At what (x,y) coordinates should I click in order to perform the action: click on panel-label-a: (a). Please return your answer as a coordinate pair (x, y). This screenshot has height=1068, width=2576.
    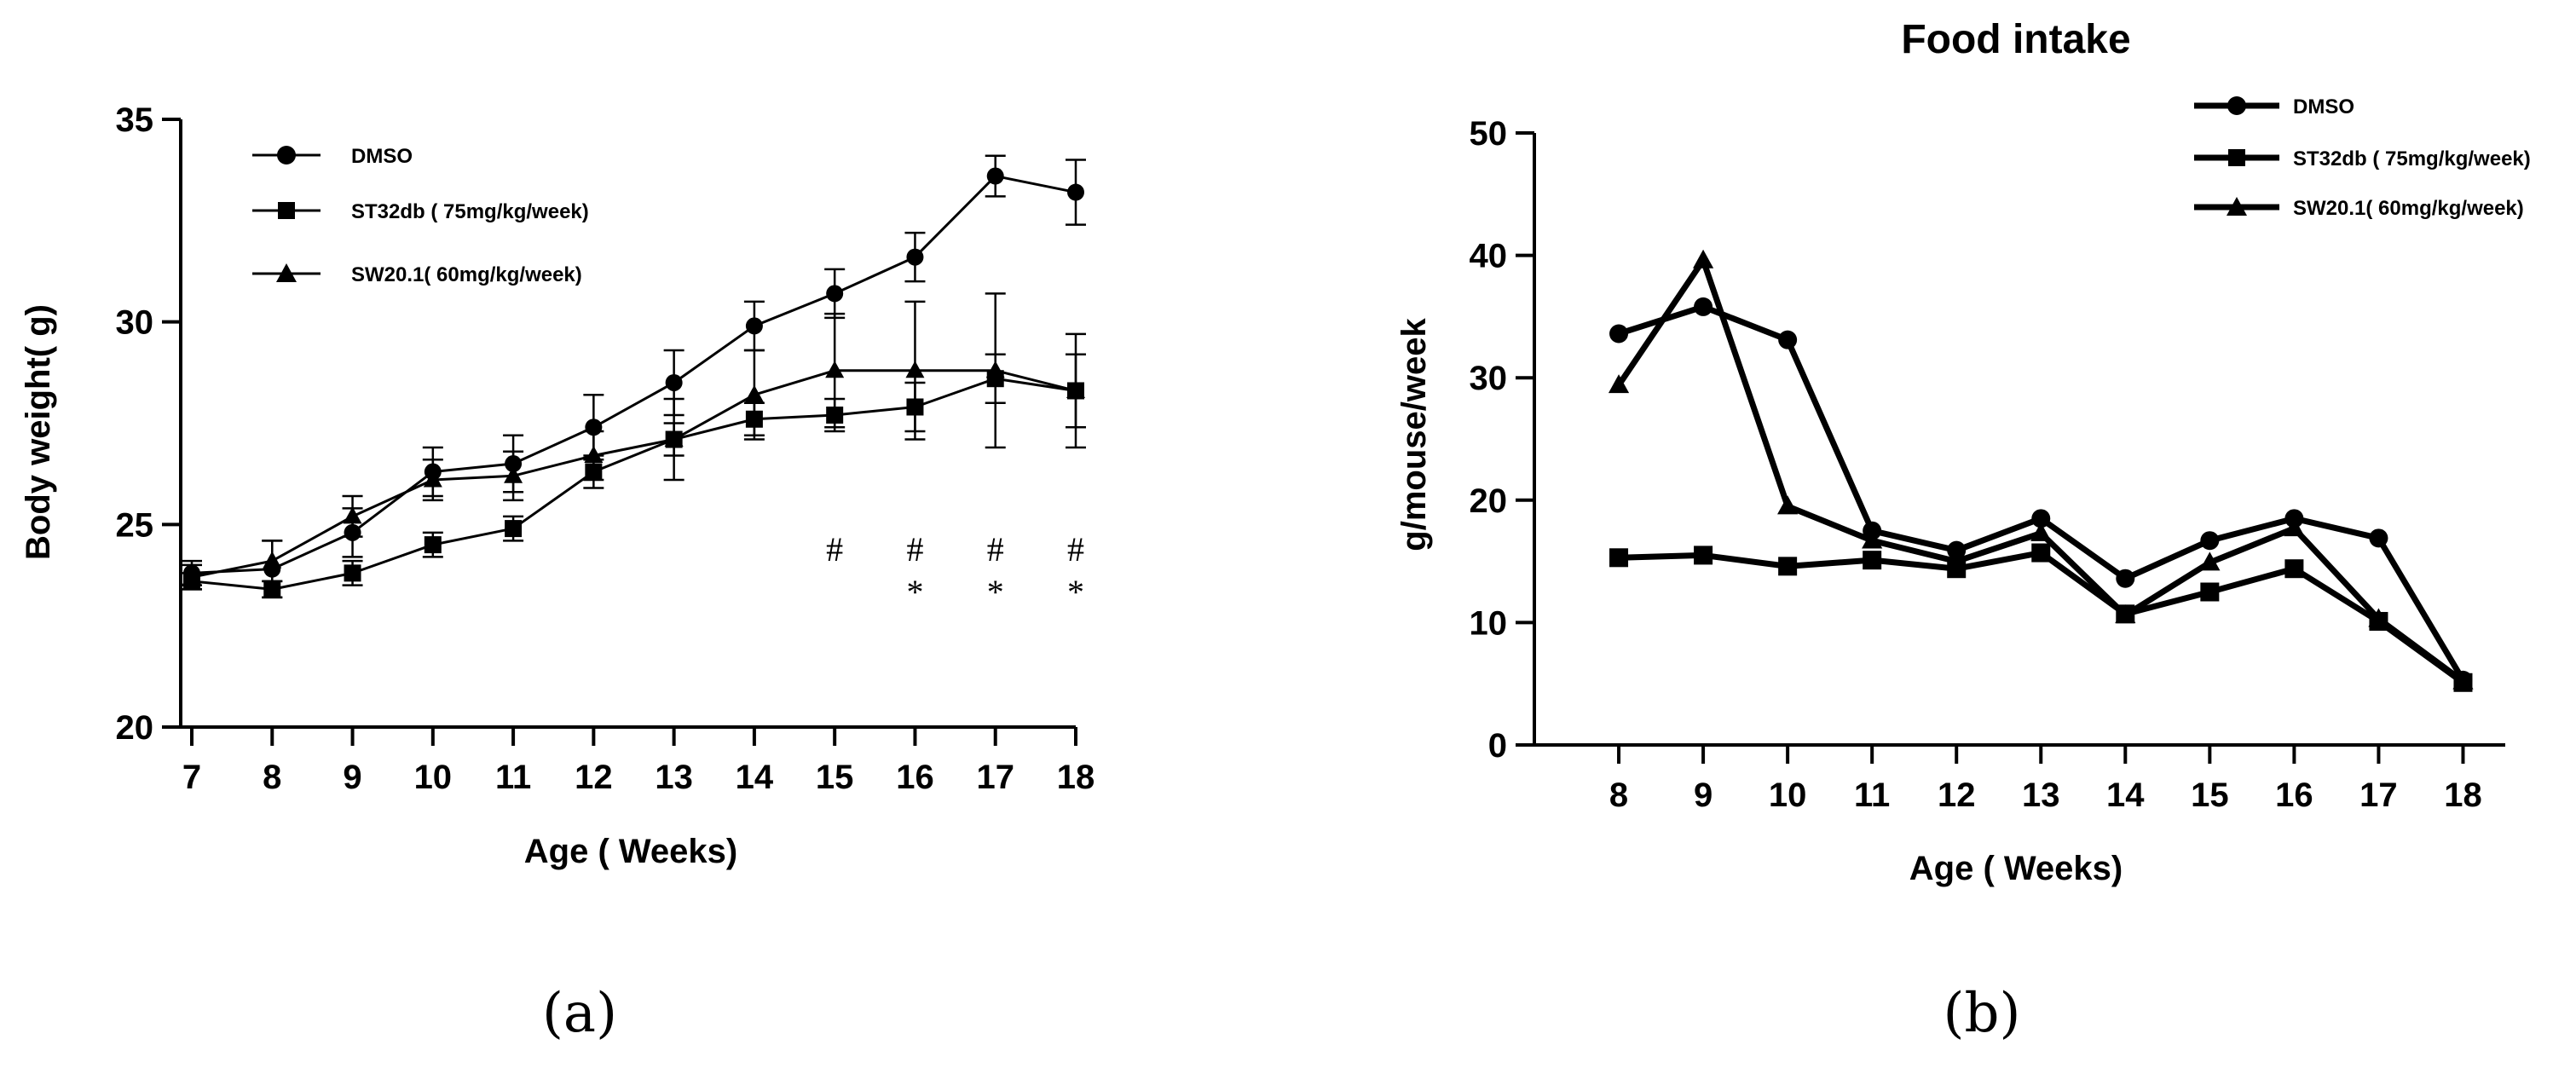
    Looking at the image, I should click on (579, 1013).